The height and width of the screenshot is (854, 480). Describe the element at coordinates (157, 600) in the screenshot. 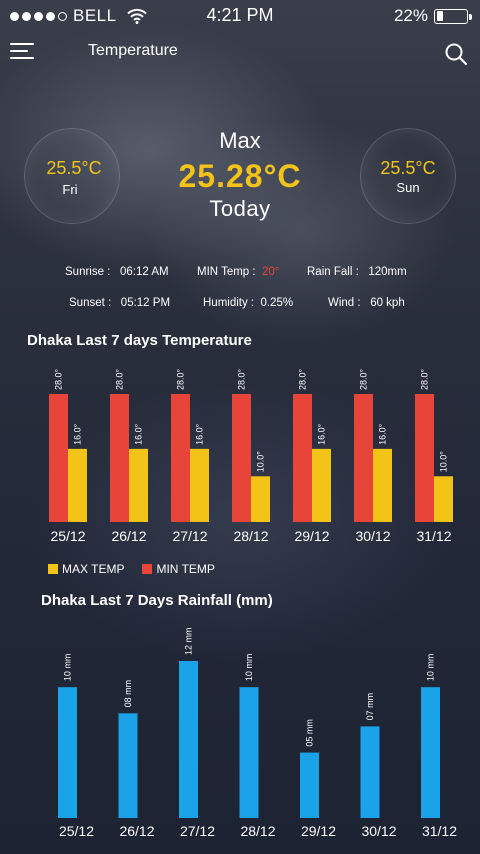

I see `rainfall-chart-title: Dhaka Last 7 Days Rainfall (mm)` at that location.